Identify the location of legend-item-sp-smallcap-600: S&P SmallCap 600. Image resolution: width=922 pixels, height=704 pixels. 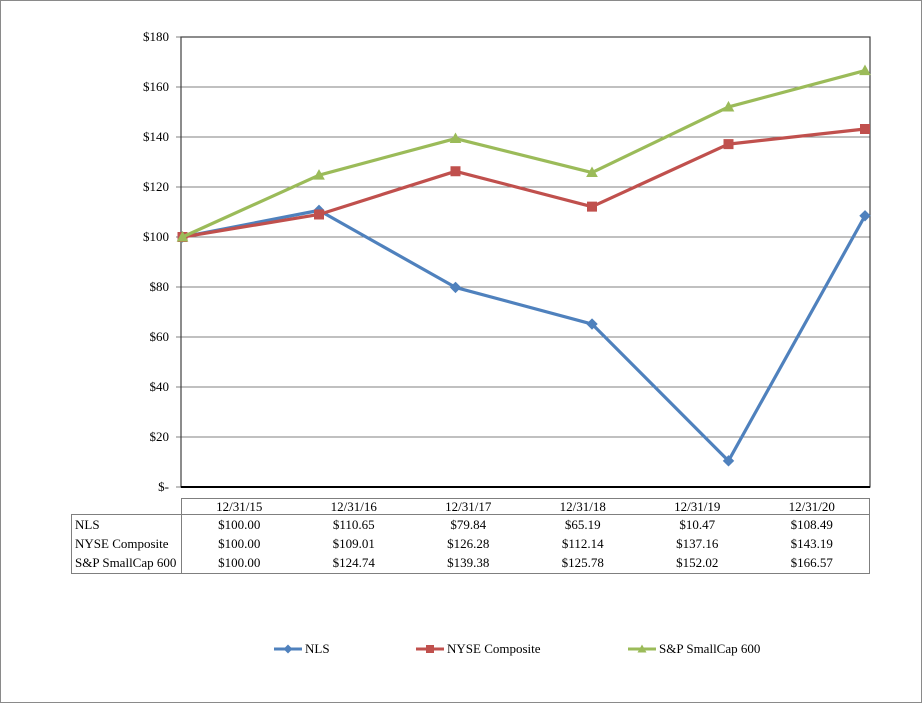
(693, 649).